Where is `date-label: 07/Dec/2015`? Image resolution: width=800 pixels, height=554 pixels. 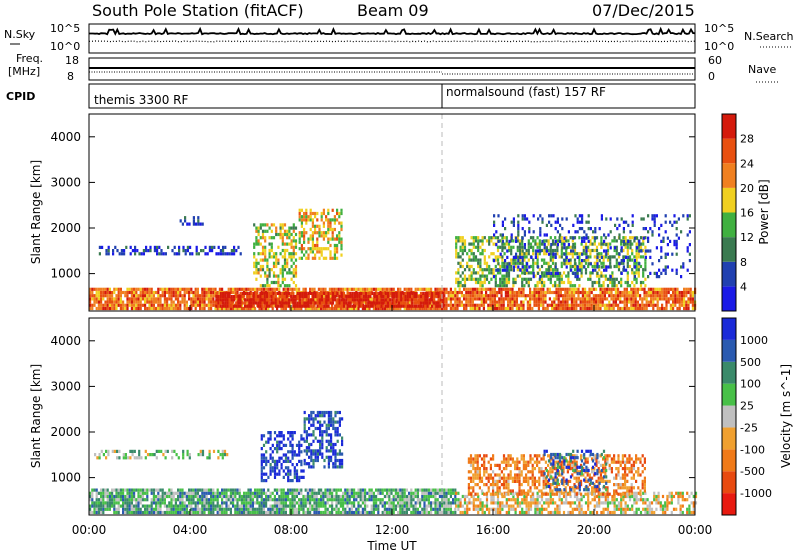
date-label: 07/Dec/2015 is located at coordinates (643, 10).